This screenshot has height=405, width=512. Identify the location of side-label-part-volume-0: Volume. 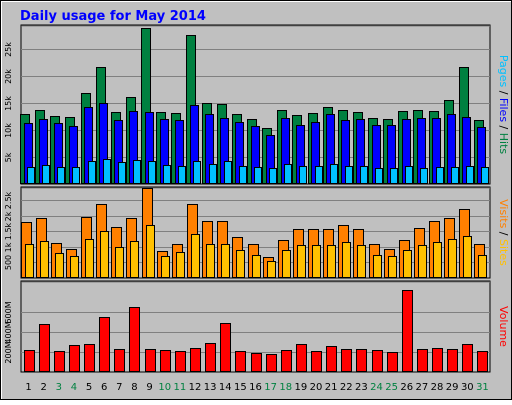
(503, 326).